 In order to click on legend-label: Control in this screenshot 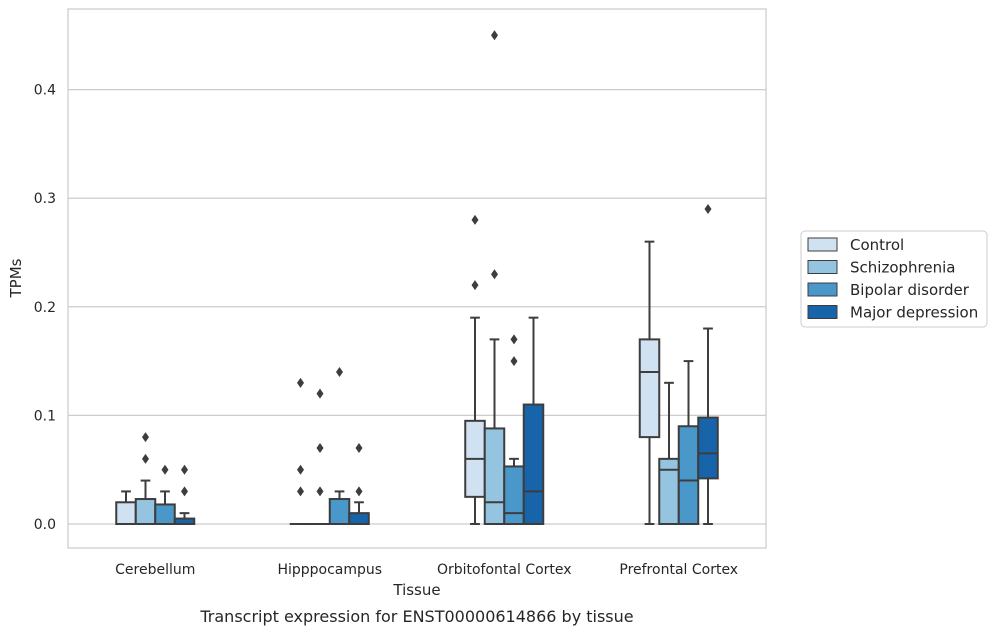, I will do `click(877, 245)`.